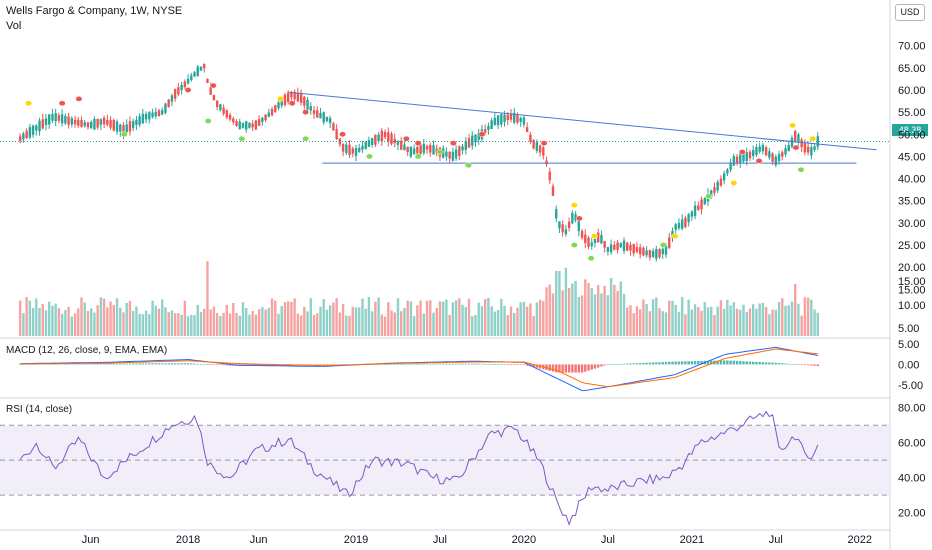 This screenshot has height=550, width=932. Describe the element at coordinates (356, 540) in the screenshot. I see `time-axis-tick: 2019` at that location.